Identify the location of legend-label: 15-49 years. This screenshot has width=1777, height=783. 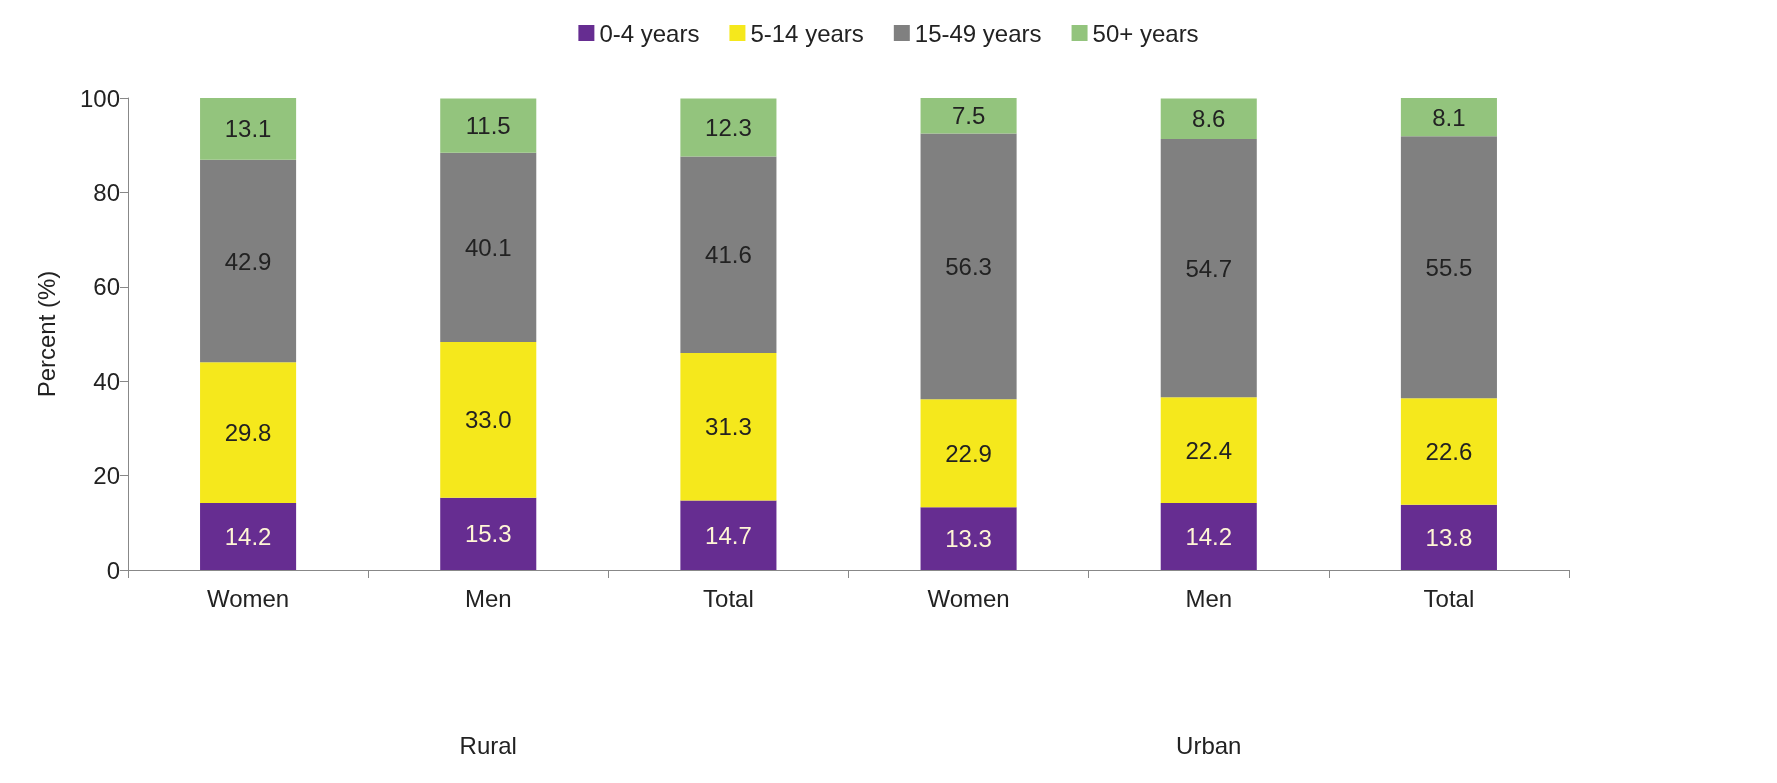
(978, 33).